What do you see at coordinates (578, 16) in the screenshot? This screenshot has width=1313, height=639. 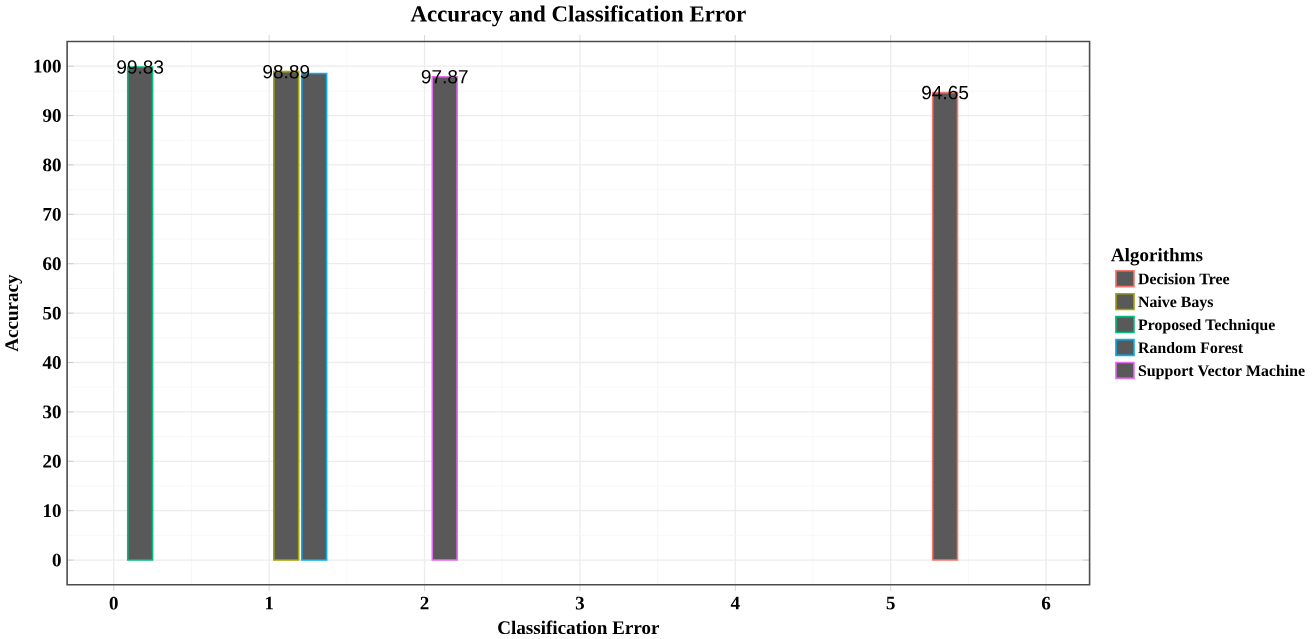 I see `chart-title: Accuracy and Classification Error` at bounding box center [578, 16].